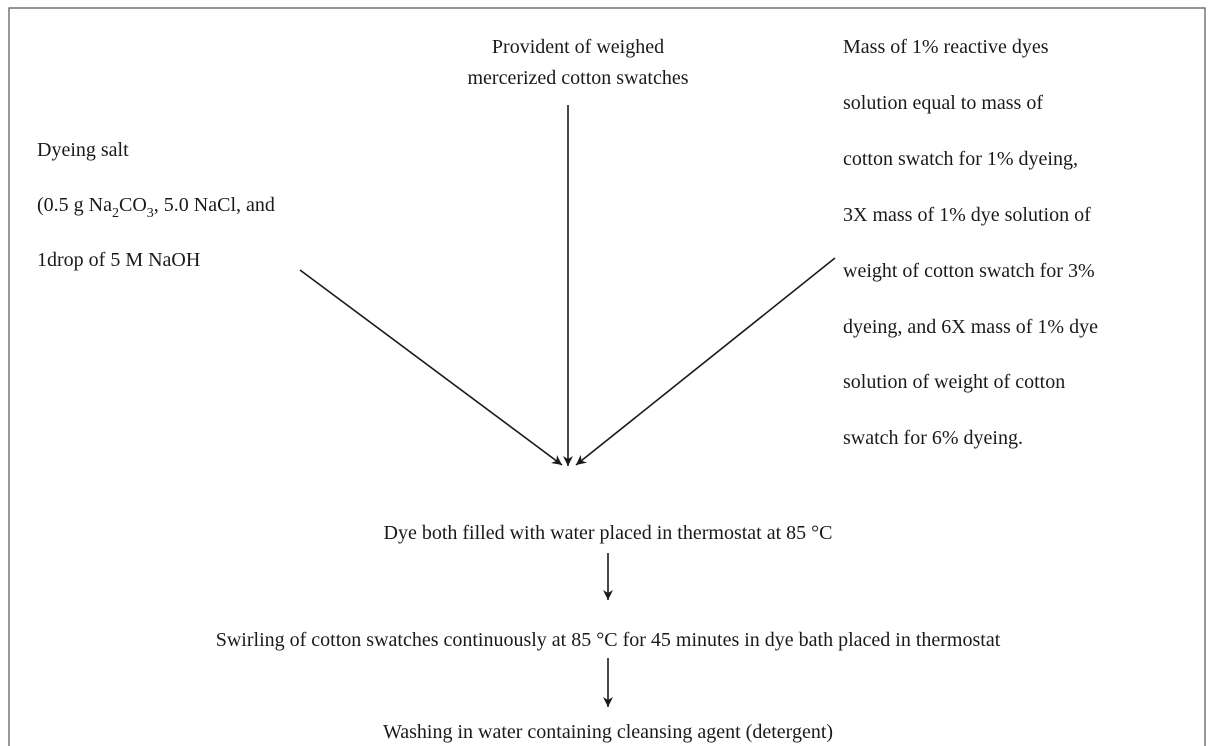  I want to click on node-text: dyeing, and 6X mass of 1% dye, so click(970, 327).